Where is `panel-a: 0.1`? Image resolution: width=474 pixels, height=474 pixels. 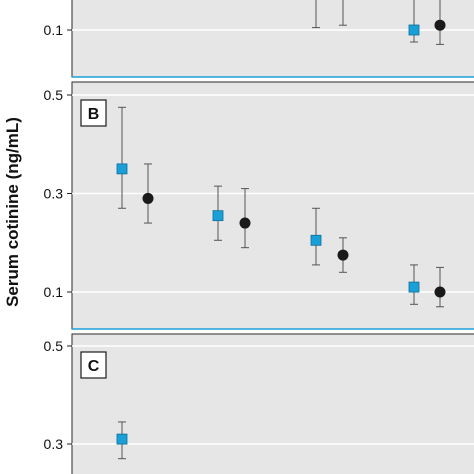 panel-a: 0.1 is located at coordinates (259, 39).